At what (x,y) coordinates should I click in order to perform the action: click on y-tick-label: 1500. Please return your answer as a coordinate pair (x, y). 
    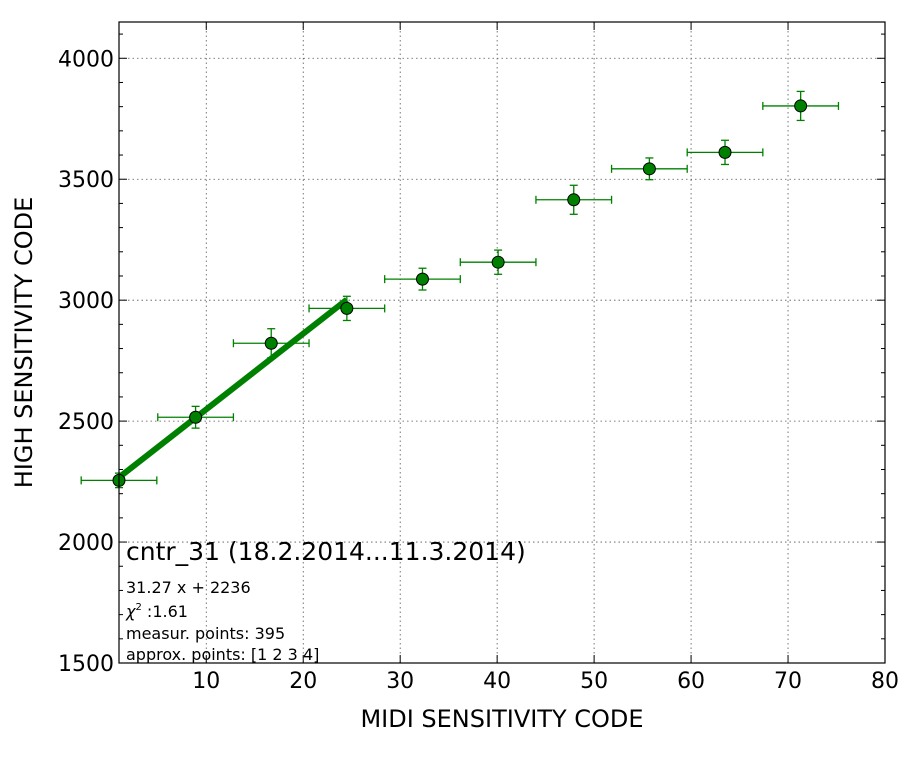
    Looking at the image, I should click on (86, 664).